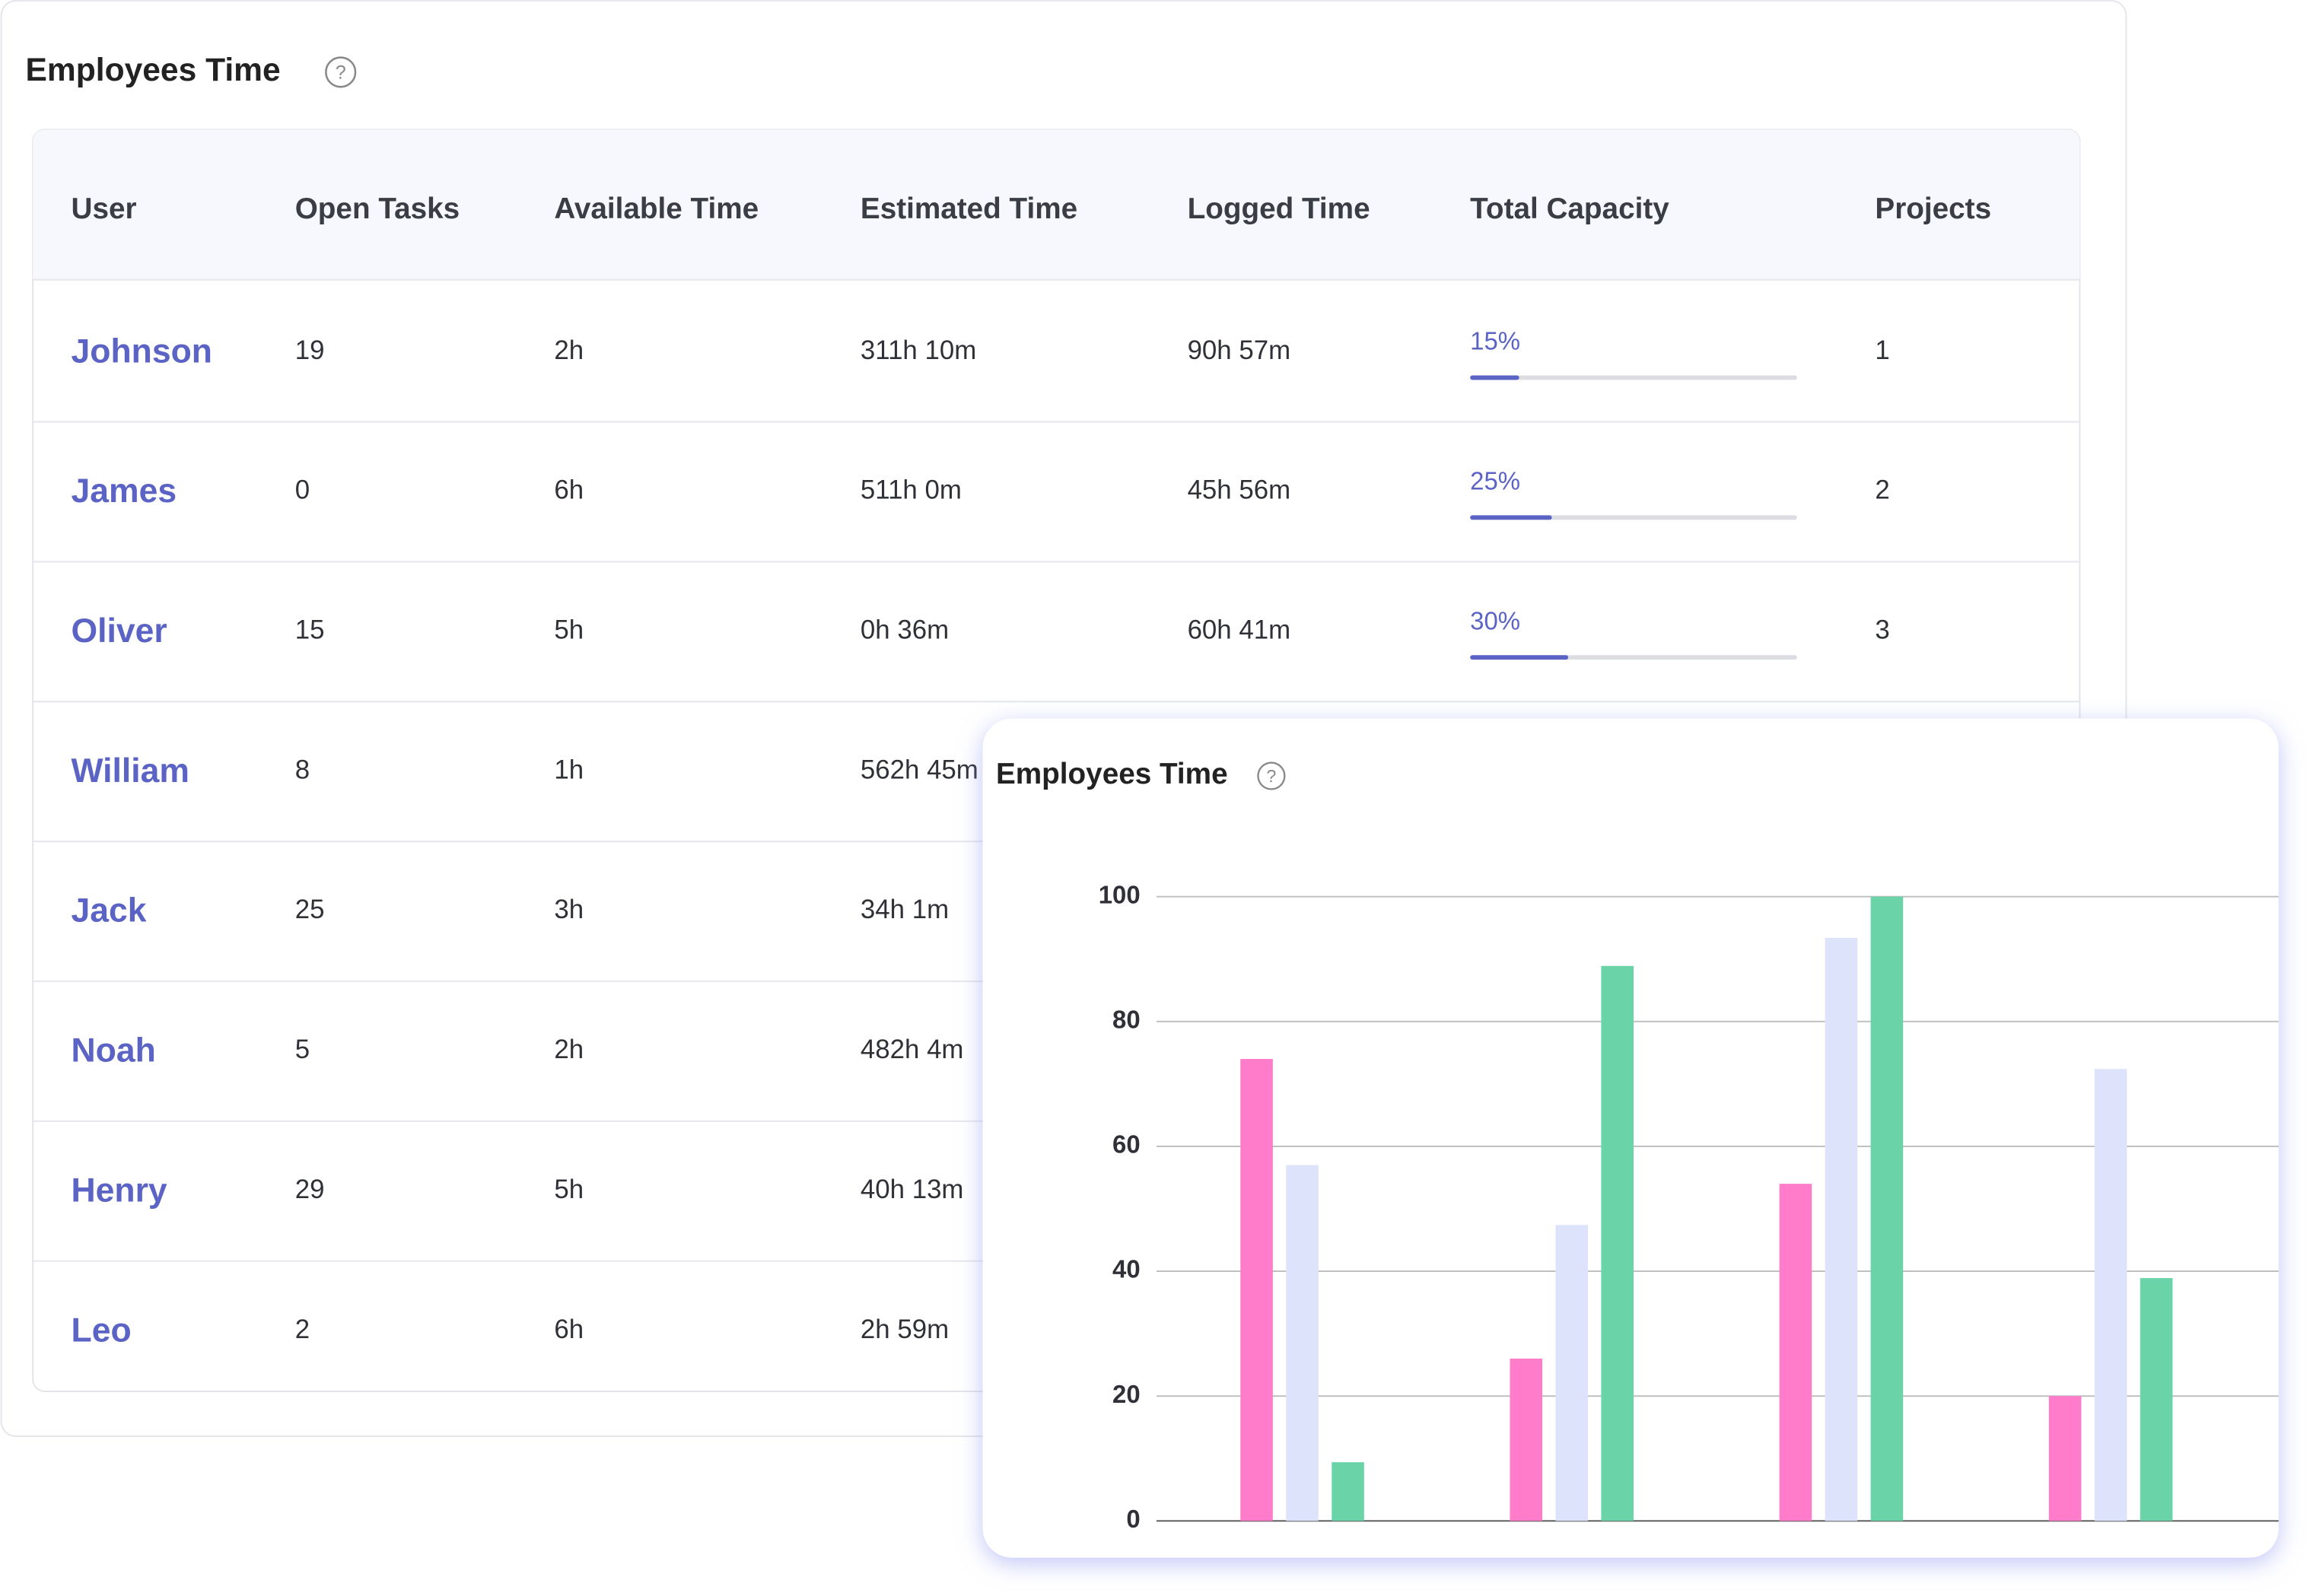 The image size is (2310, 1596). I want to click on column-header: Logged Time, so click(1279, 208).